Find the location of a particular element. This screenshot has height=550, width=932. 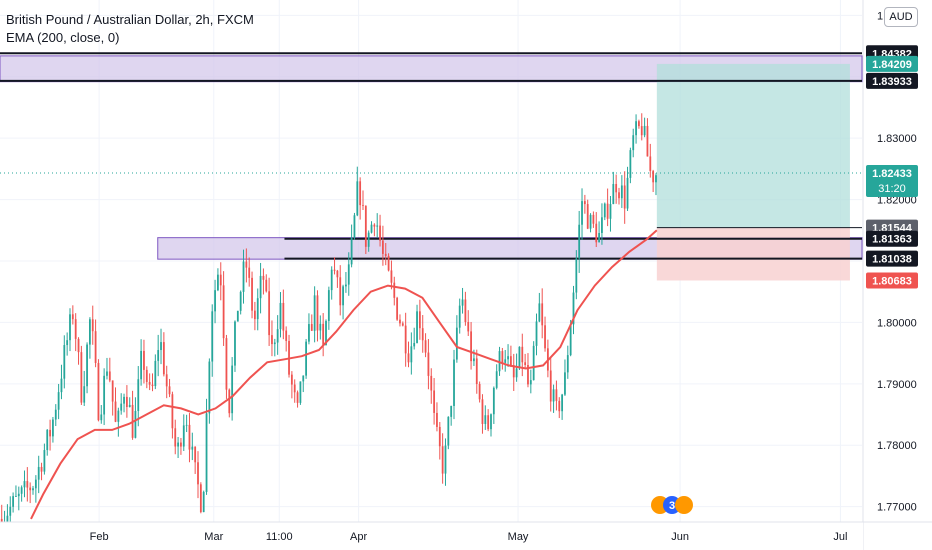

price-tag-support-lower: 1.81038 is located at coordinates (892, 258).